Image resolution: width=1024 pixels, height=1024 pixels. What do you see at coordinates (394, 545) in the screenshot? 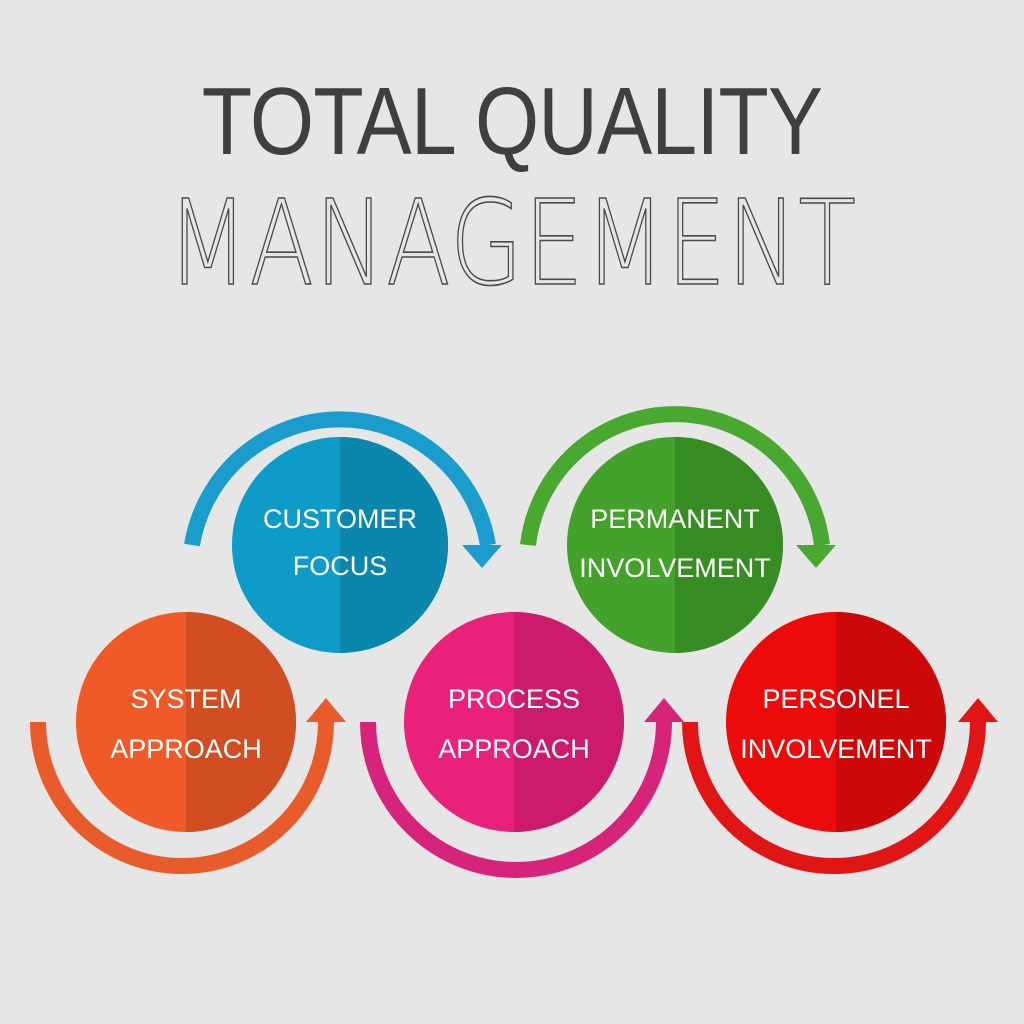
I see `customer-focus-shade` at bounding box center [394, 545].